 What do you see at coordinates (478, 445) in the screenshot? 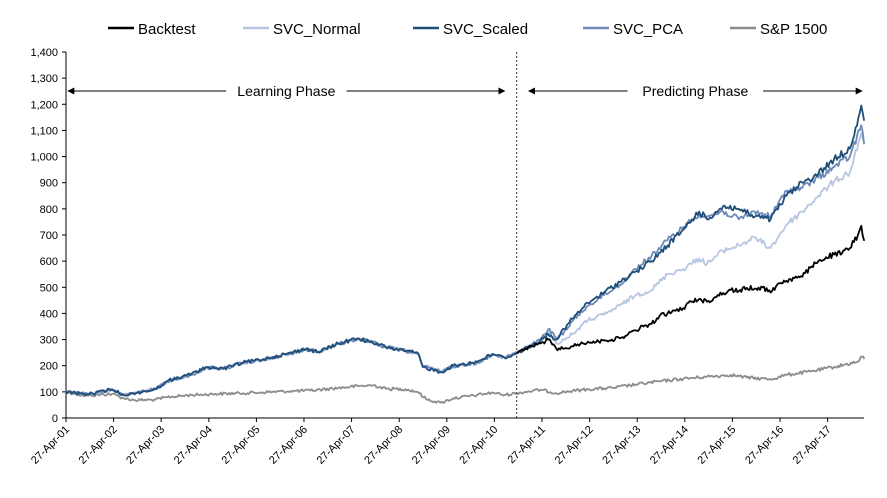
I see `x-tick-label: 27-Apr-10` at bounding box center [478, 445].